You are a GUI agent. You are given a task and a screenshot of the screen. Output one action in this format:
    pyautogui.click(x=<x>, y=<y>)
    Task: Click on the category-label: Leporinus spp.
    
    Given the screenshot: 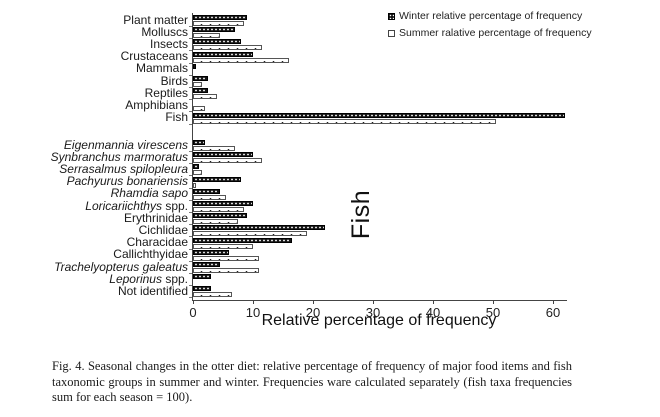 What is the action you would take?
    pyautogui.click(x=148, y=278)
    